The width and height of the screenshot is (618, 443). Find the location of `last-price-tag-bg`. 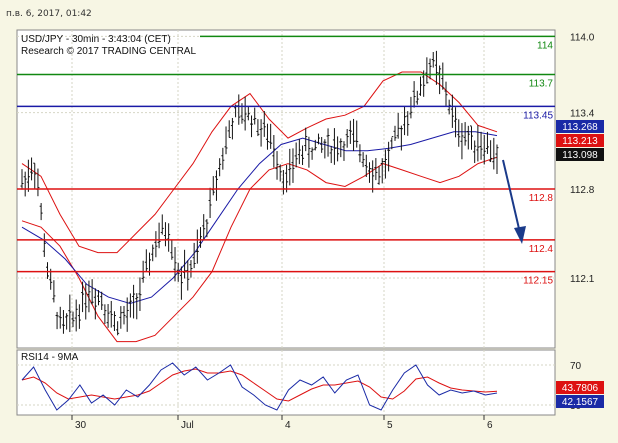

last-price-tag-bg is located at coordinates (580, 154).